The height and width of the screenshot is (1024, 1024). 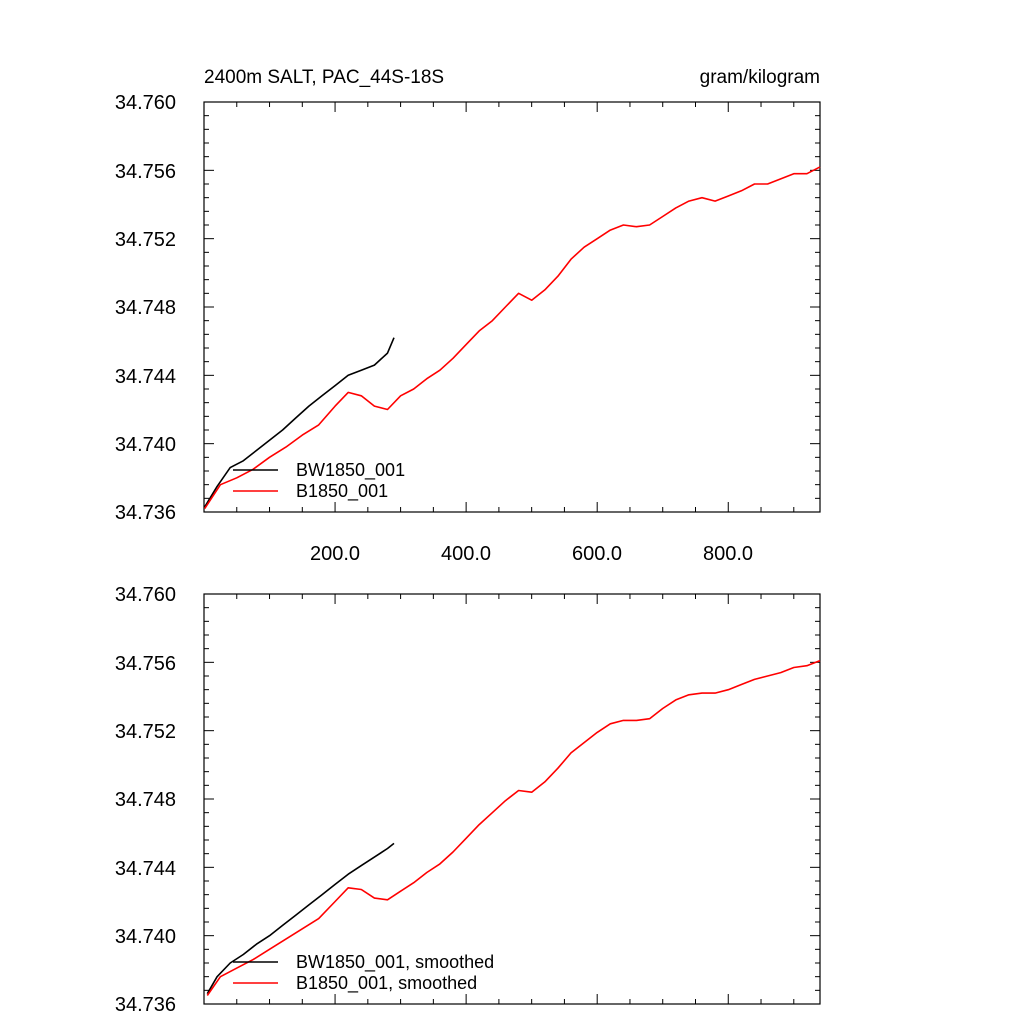 What do you see at coordinates (597, 554) in the screenshot?
I see `x-tick-label: 600.0` at bounding box center [597, 554].